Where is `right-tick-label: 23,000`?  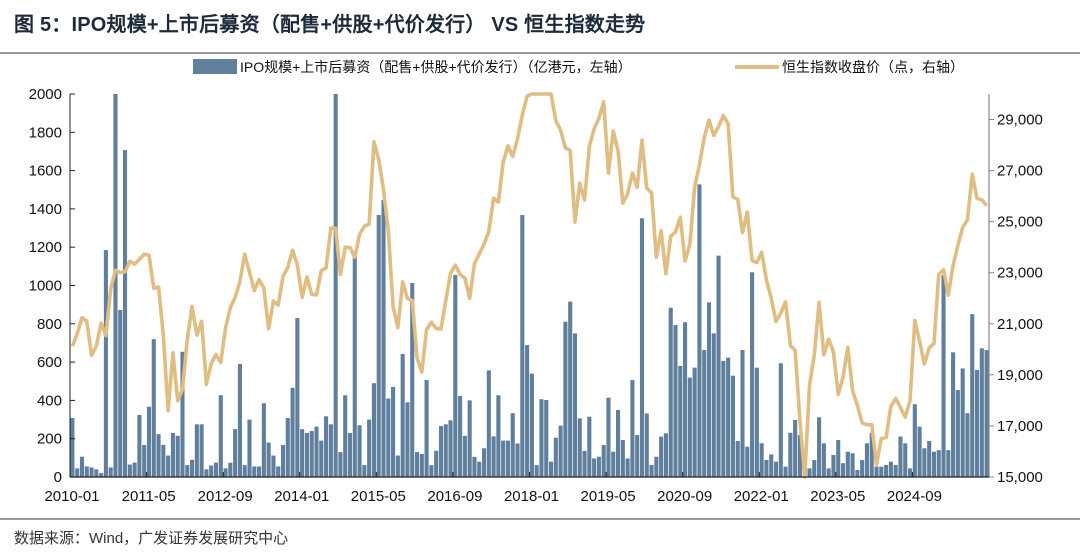
right-tick-label: 23,000 is located at coordinates (1020, 273).